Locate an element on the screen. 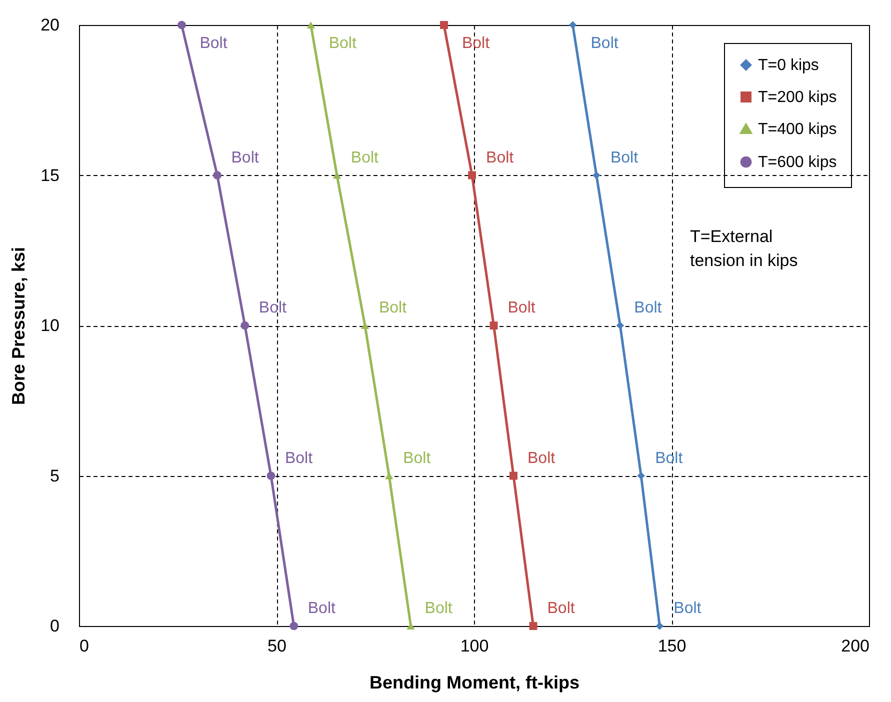 This screenshot has height=702, width=891. y-tick-label: 10 is located at coordinates (50, 325).